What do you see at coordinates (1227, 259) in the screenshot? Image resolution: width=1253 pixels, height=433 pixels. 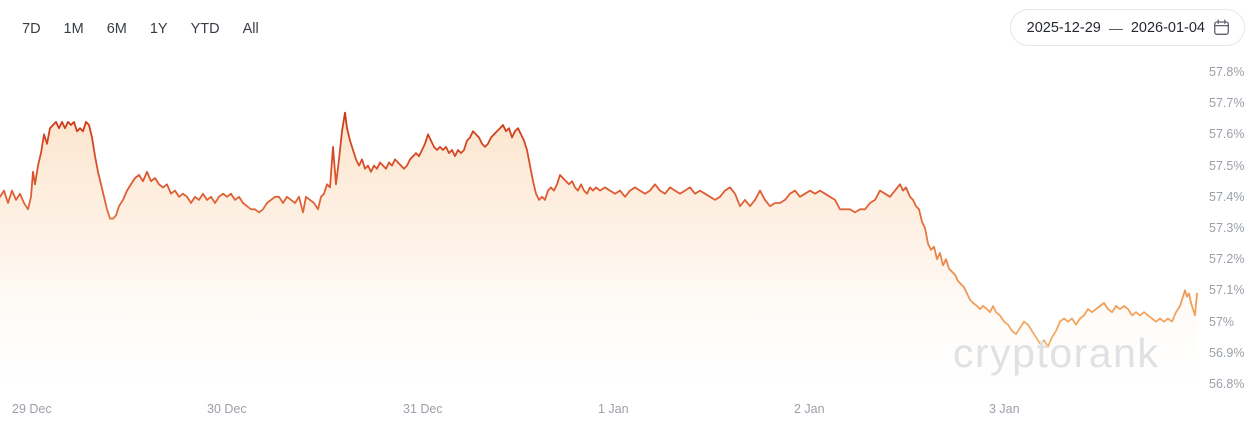 I see `y-axis-label: 57.2%` at bounding box center [1227, 259].